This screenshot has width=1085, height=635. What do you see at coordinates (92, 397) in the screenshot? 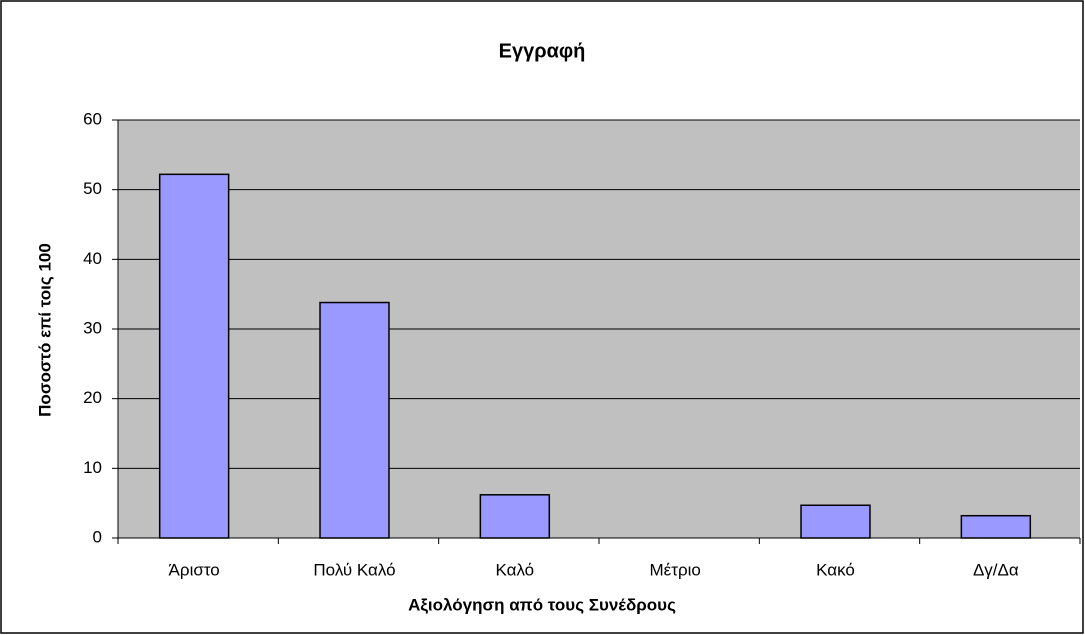
I see `y-tick-label: 20` at bounding box center [92, 397].